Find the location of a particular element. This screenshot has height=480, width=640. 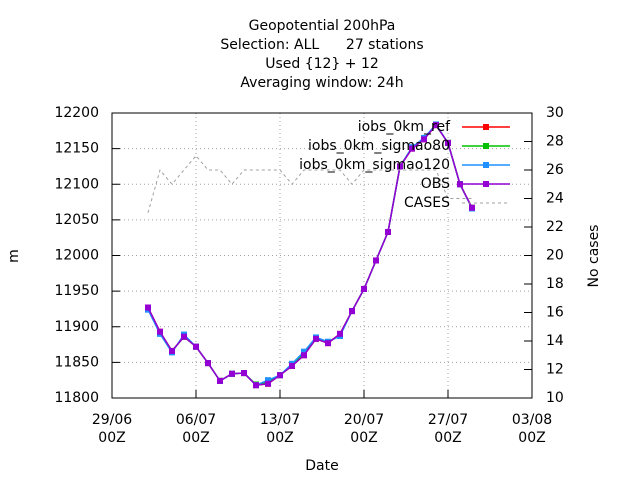

chart-title: Geopotential 200hPa is located at coordinates (322, 26).